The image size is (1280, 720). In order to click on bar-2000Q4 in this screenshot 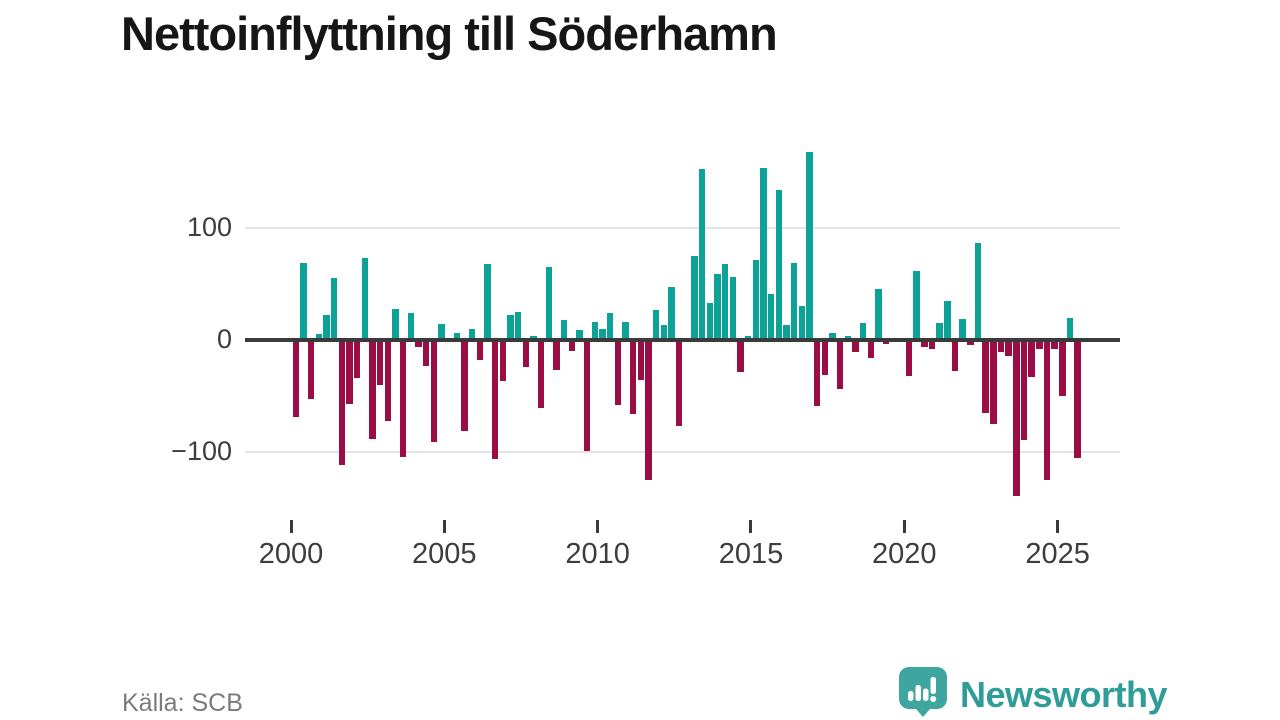, I will do `click(319, 337)`.